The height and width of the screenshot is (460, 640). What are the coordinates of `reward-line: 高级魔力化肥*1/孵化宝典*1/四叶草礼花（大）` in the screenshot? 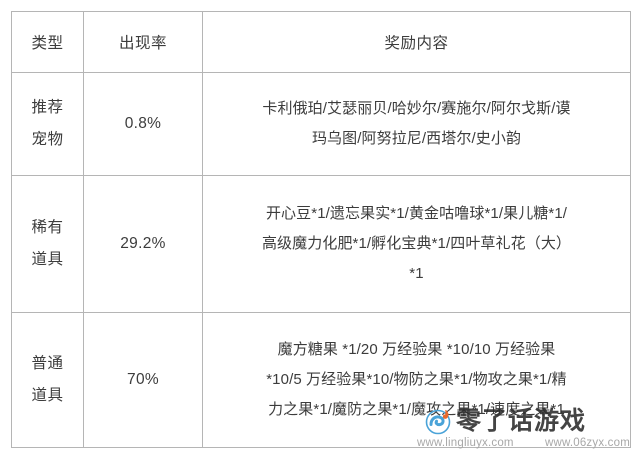 It's located at (416, 243).